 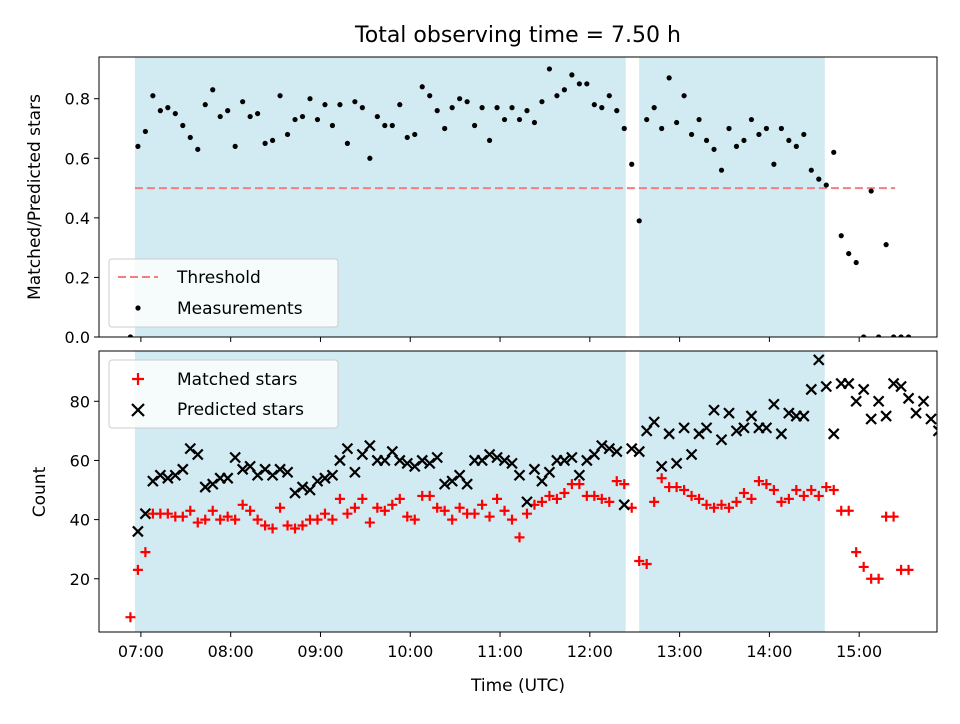 I want to click on legend-threshold-label: Threshold, so click(x=218, y=278).